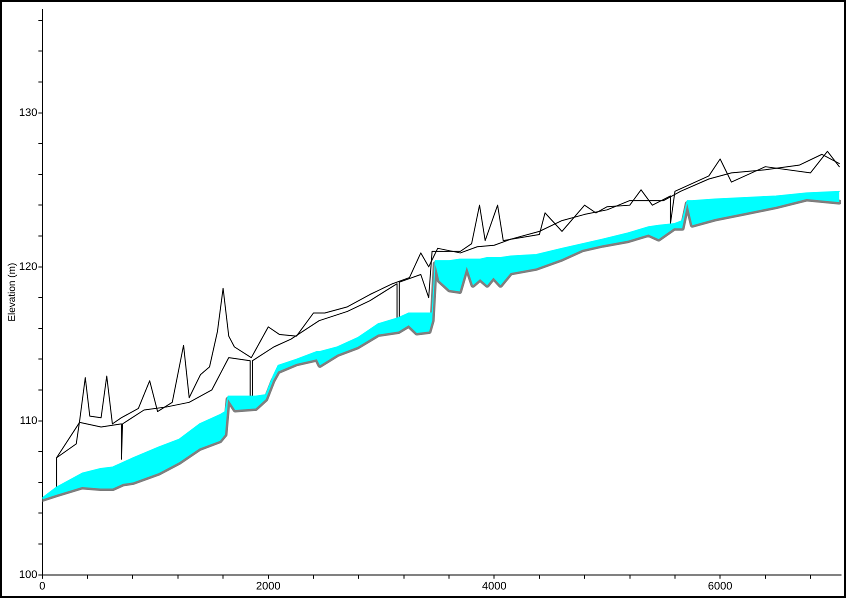 The width and height of the screenshot is (846, 598). What do you see at coordinates (28, 266) in the screenshot?
I see `y-tick-label: 120` at bounding box center [28, 266].